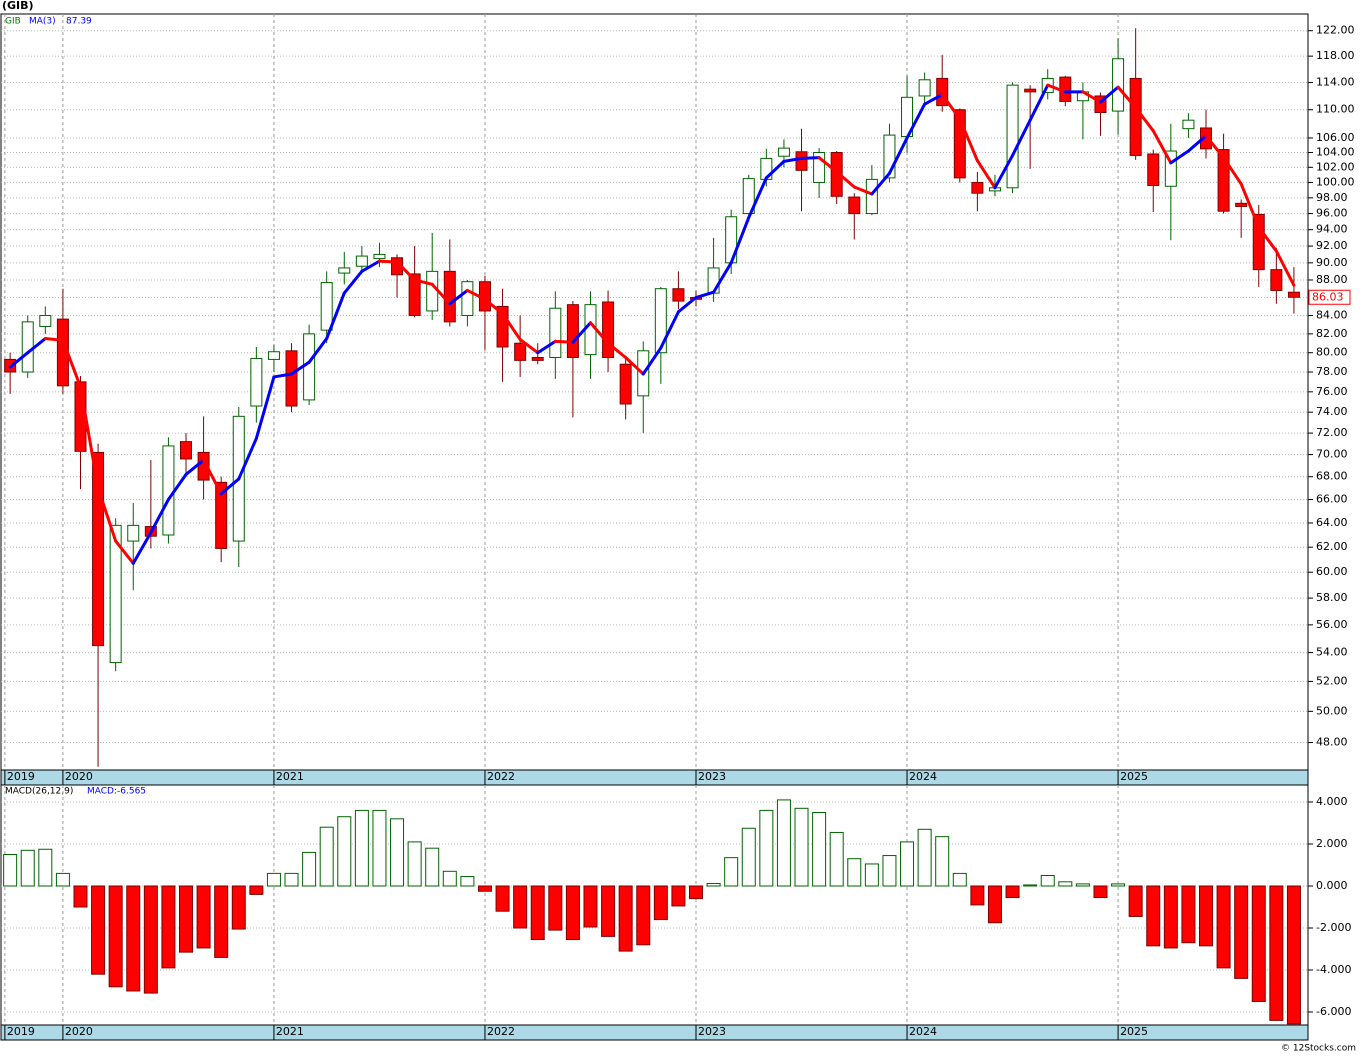 This screenshot has width=1360, height=1056. What do you see at coordinates (13, 22) in the screenshot?
I see `legend-ticker: GIB` at bounding box center [13, 22].